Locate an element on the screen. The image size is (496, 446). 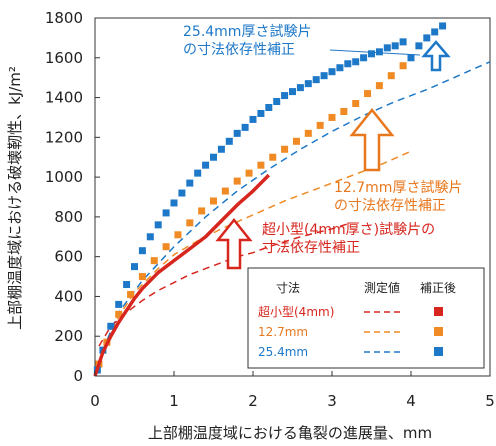
y-tick-label: 1400 is located at coordinates (64, 98).